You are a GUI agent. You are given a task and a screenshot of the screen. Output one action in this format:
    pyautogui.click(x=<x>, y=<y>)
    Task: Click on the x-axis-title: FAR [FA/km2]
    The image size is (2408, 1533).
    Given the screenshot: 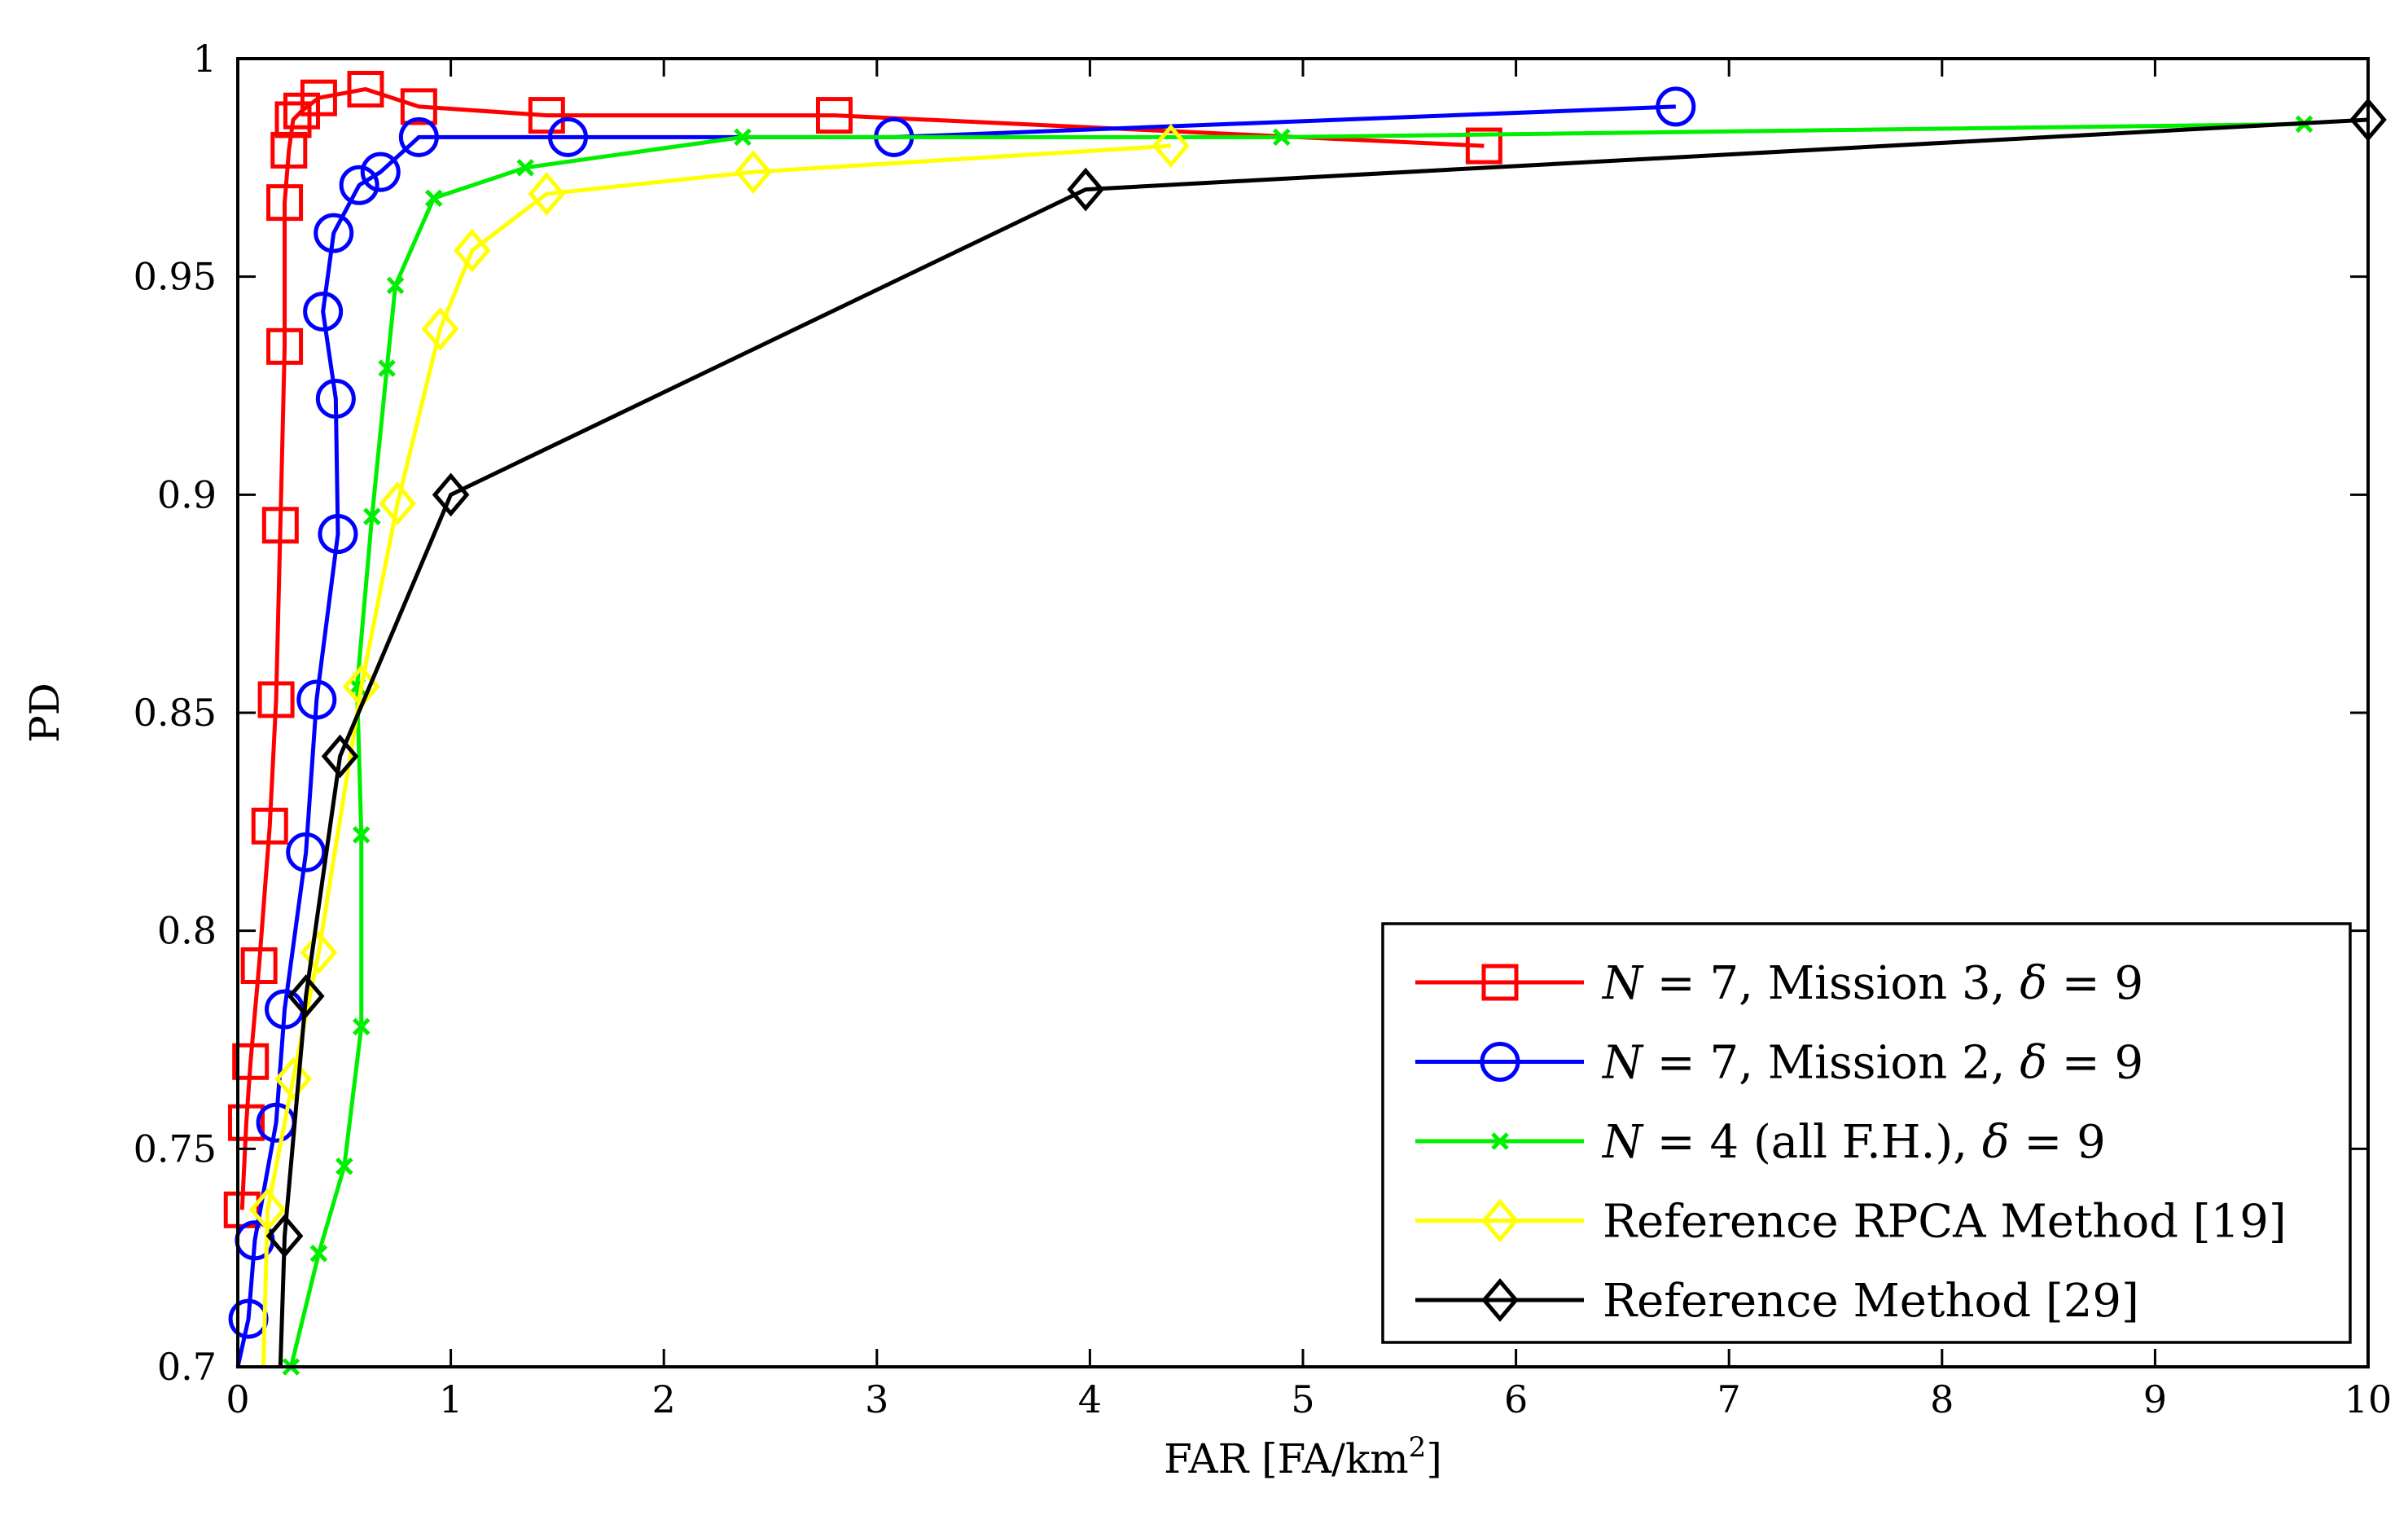 What is the action you would take?
    pyautogui.click(x=1303, y=1457)
    